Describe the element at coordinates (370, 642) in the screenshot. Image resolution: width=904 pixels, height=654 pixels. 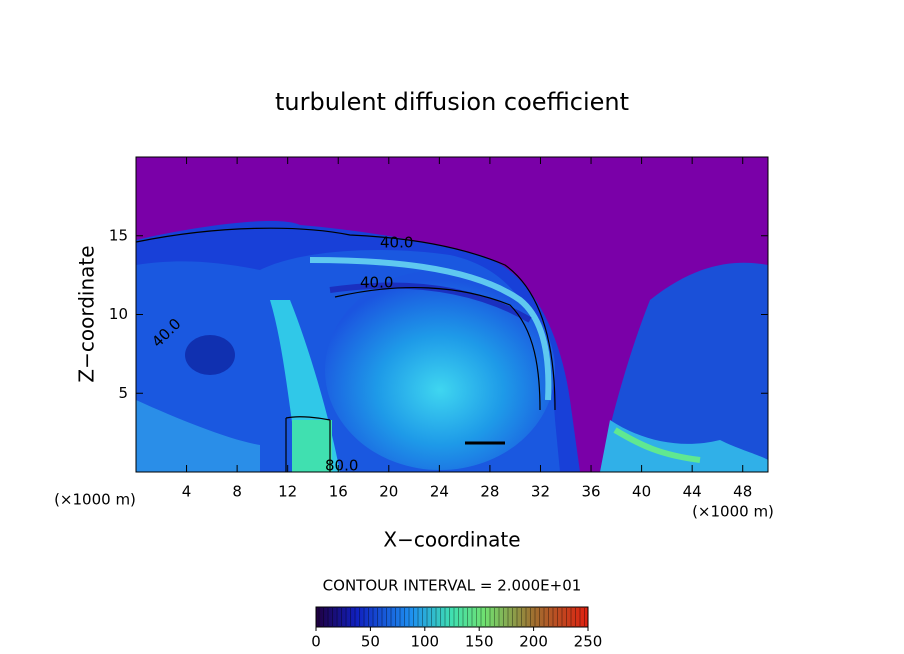
I see `colorbar-tick-label: 50` at that location.